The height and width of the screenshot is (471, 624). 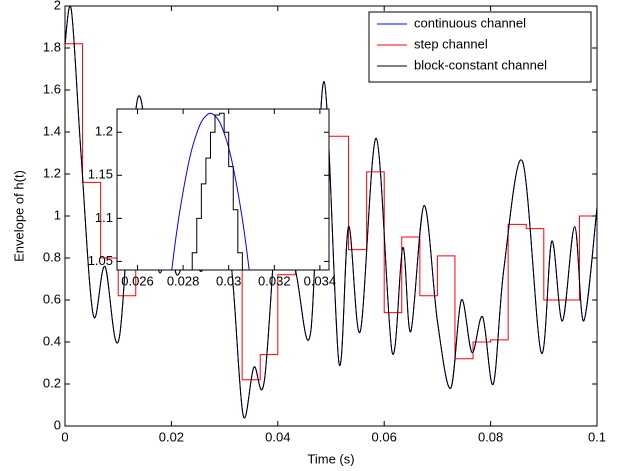 I want to click on y-tick-label: 2, so click(x=57, y=6).